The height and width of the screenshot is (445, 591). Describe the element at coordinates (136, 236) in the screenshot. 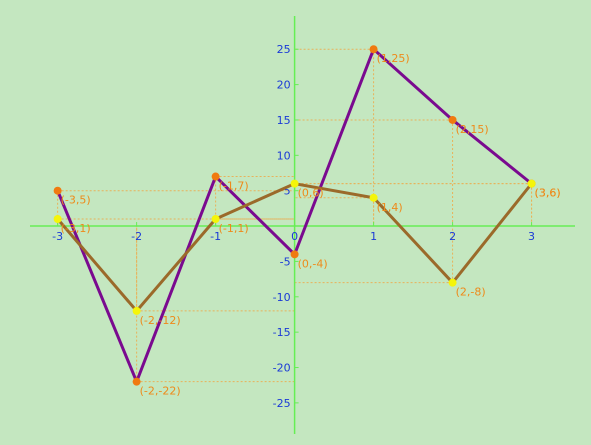

I see `x-tick-label: -2` at that location.